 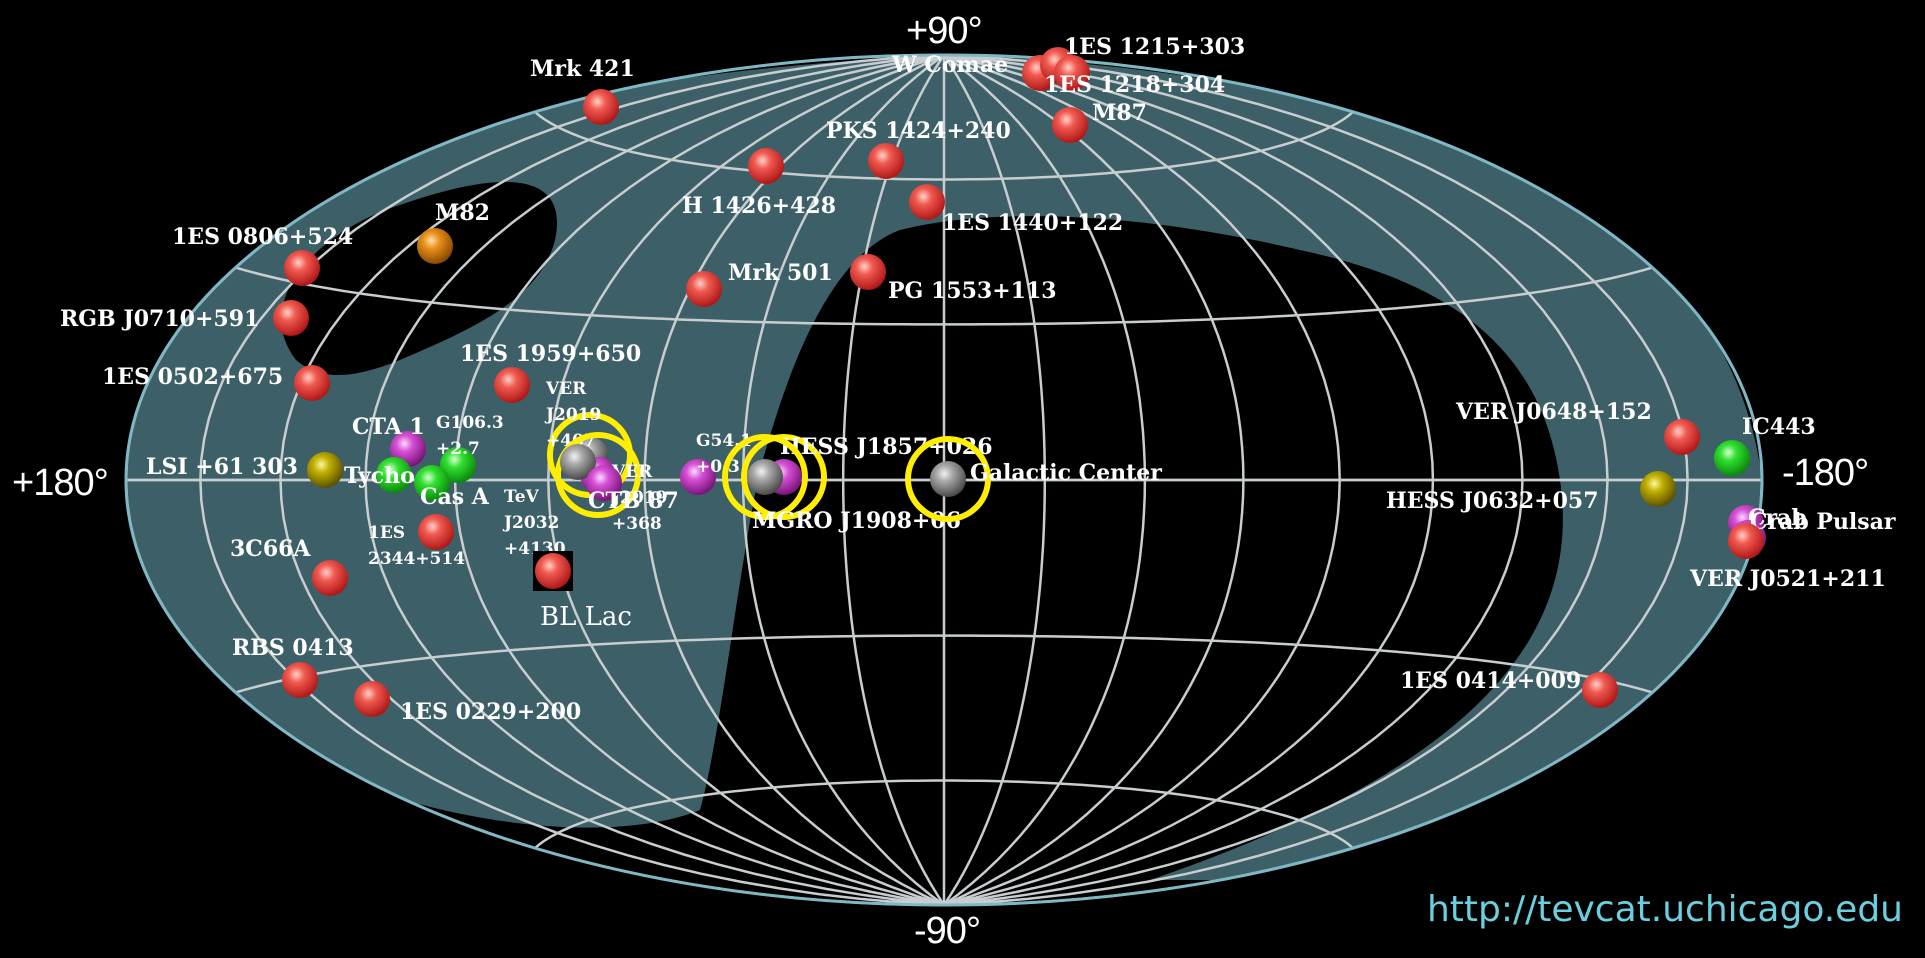 I want to click on axis-label-right: -180°, so click(x=1825, y=473).